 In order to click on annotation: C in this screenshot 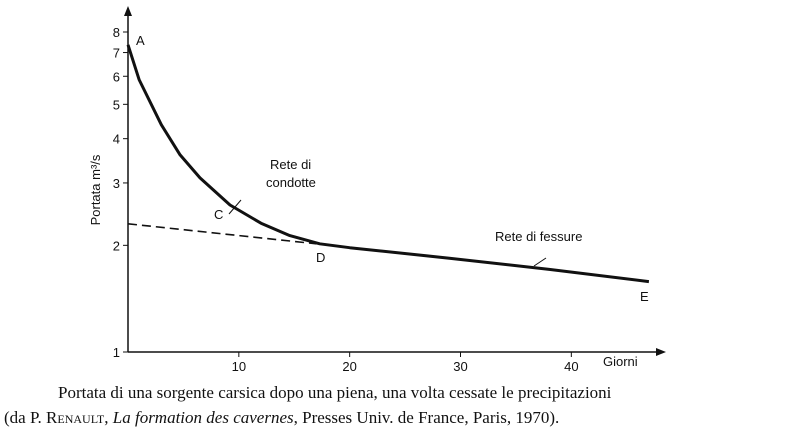, I will do `click(218, 214)`.